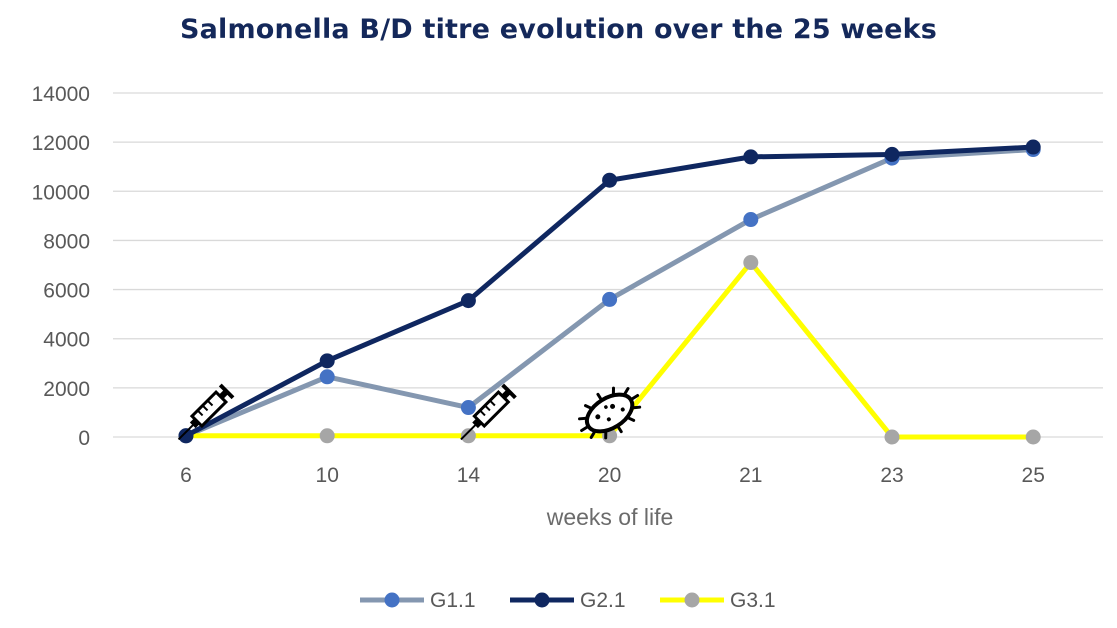  Describe the element at coordinates (66, 241) in the screenshot. I see `y-tick-label: 8000` at that location.